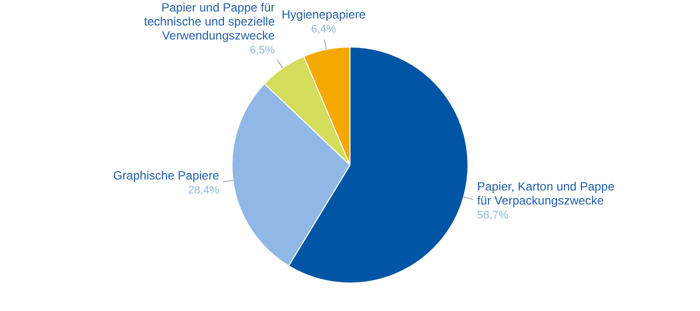 The height and width of the screenshot is (311, 700). I want to click on data-label: 6,4%, so click(323, 30).